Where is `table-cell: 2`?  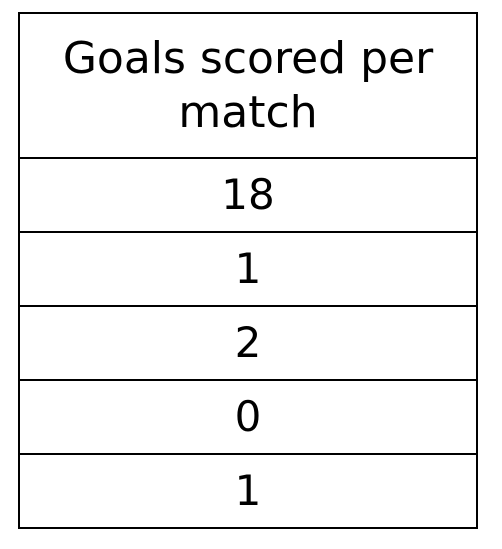 table-cell: 2 is located at coordinates (248, 343).